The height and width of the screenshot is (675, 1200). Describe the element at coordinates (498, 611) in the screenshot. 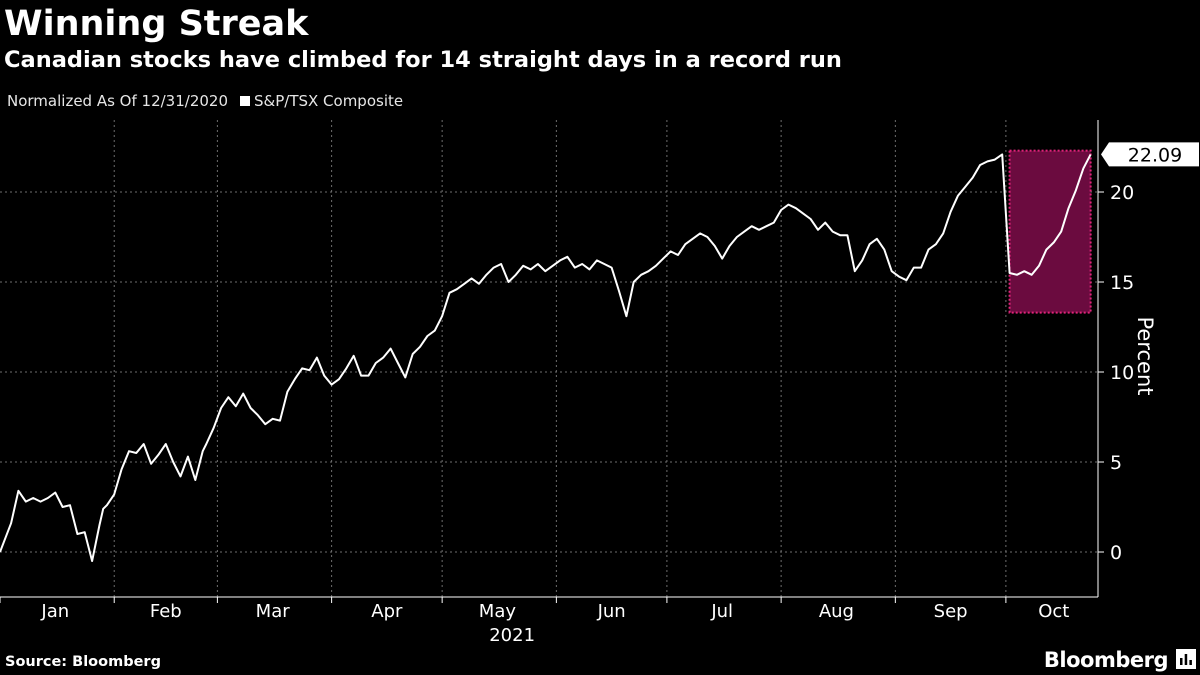

I see `x-tick-label: May` at that location.